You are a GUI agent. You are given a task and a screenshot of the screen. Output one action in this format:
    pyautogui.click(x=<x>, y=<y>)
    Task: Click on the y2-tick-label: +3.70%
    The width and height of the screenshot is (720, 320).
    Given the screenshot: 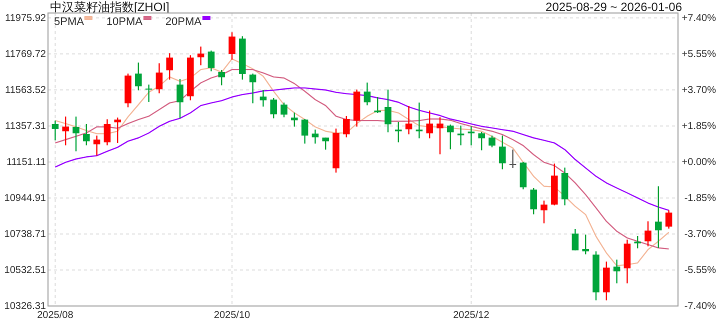 What is the action you would take?
    pyautogui.click(x=699, y=90)
    